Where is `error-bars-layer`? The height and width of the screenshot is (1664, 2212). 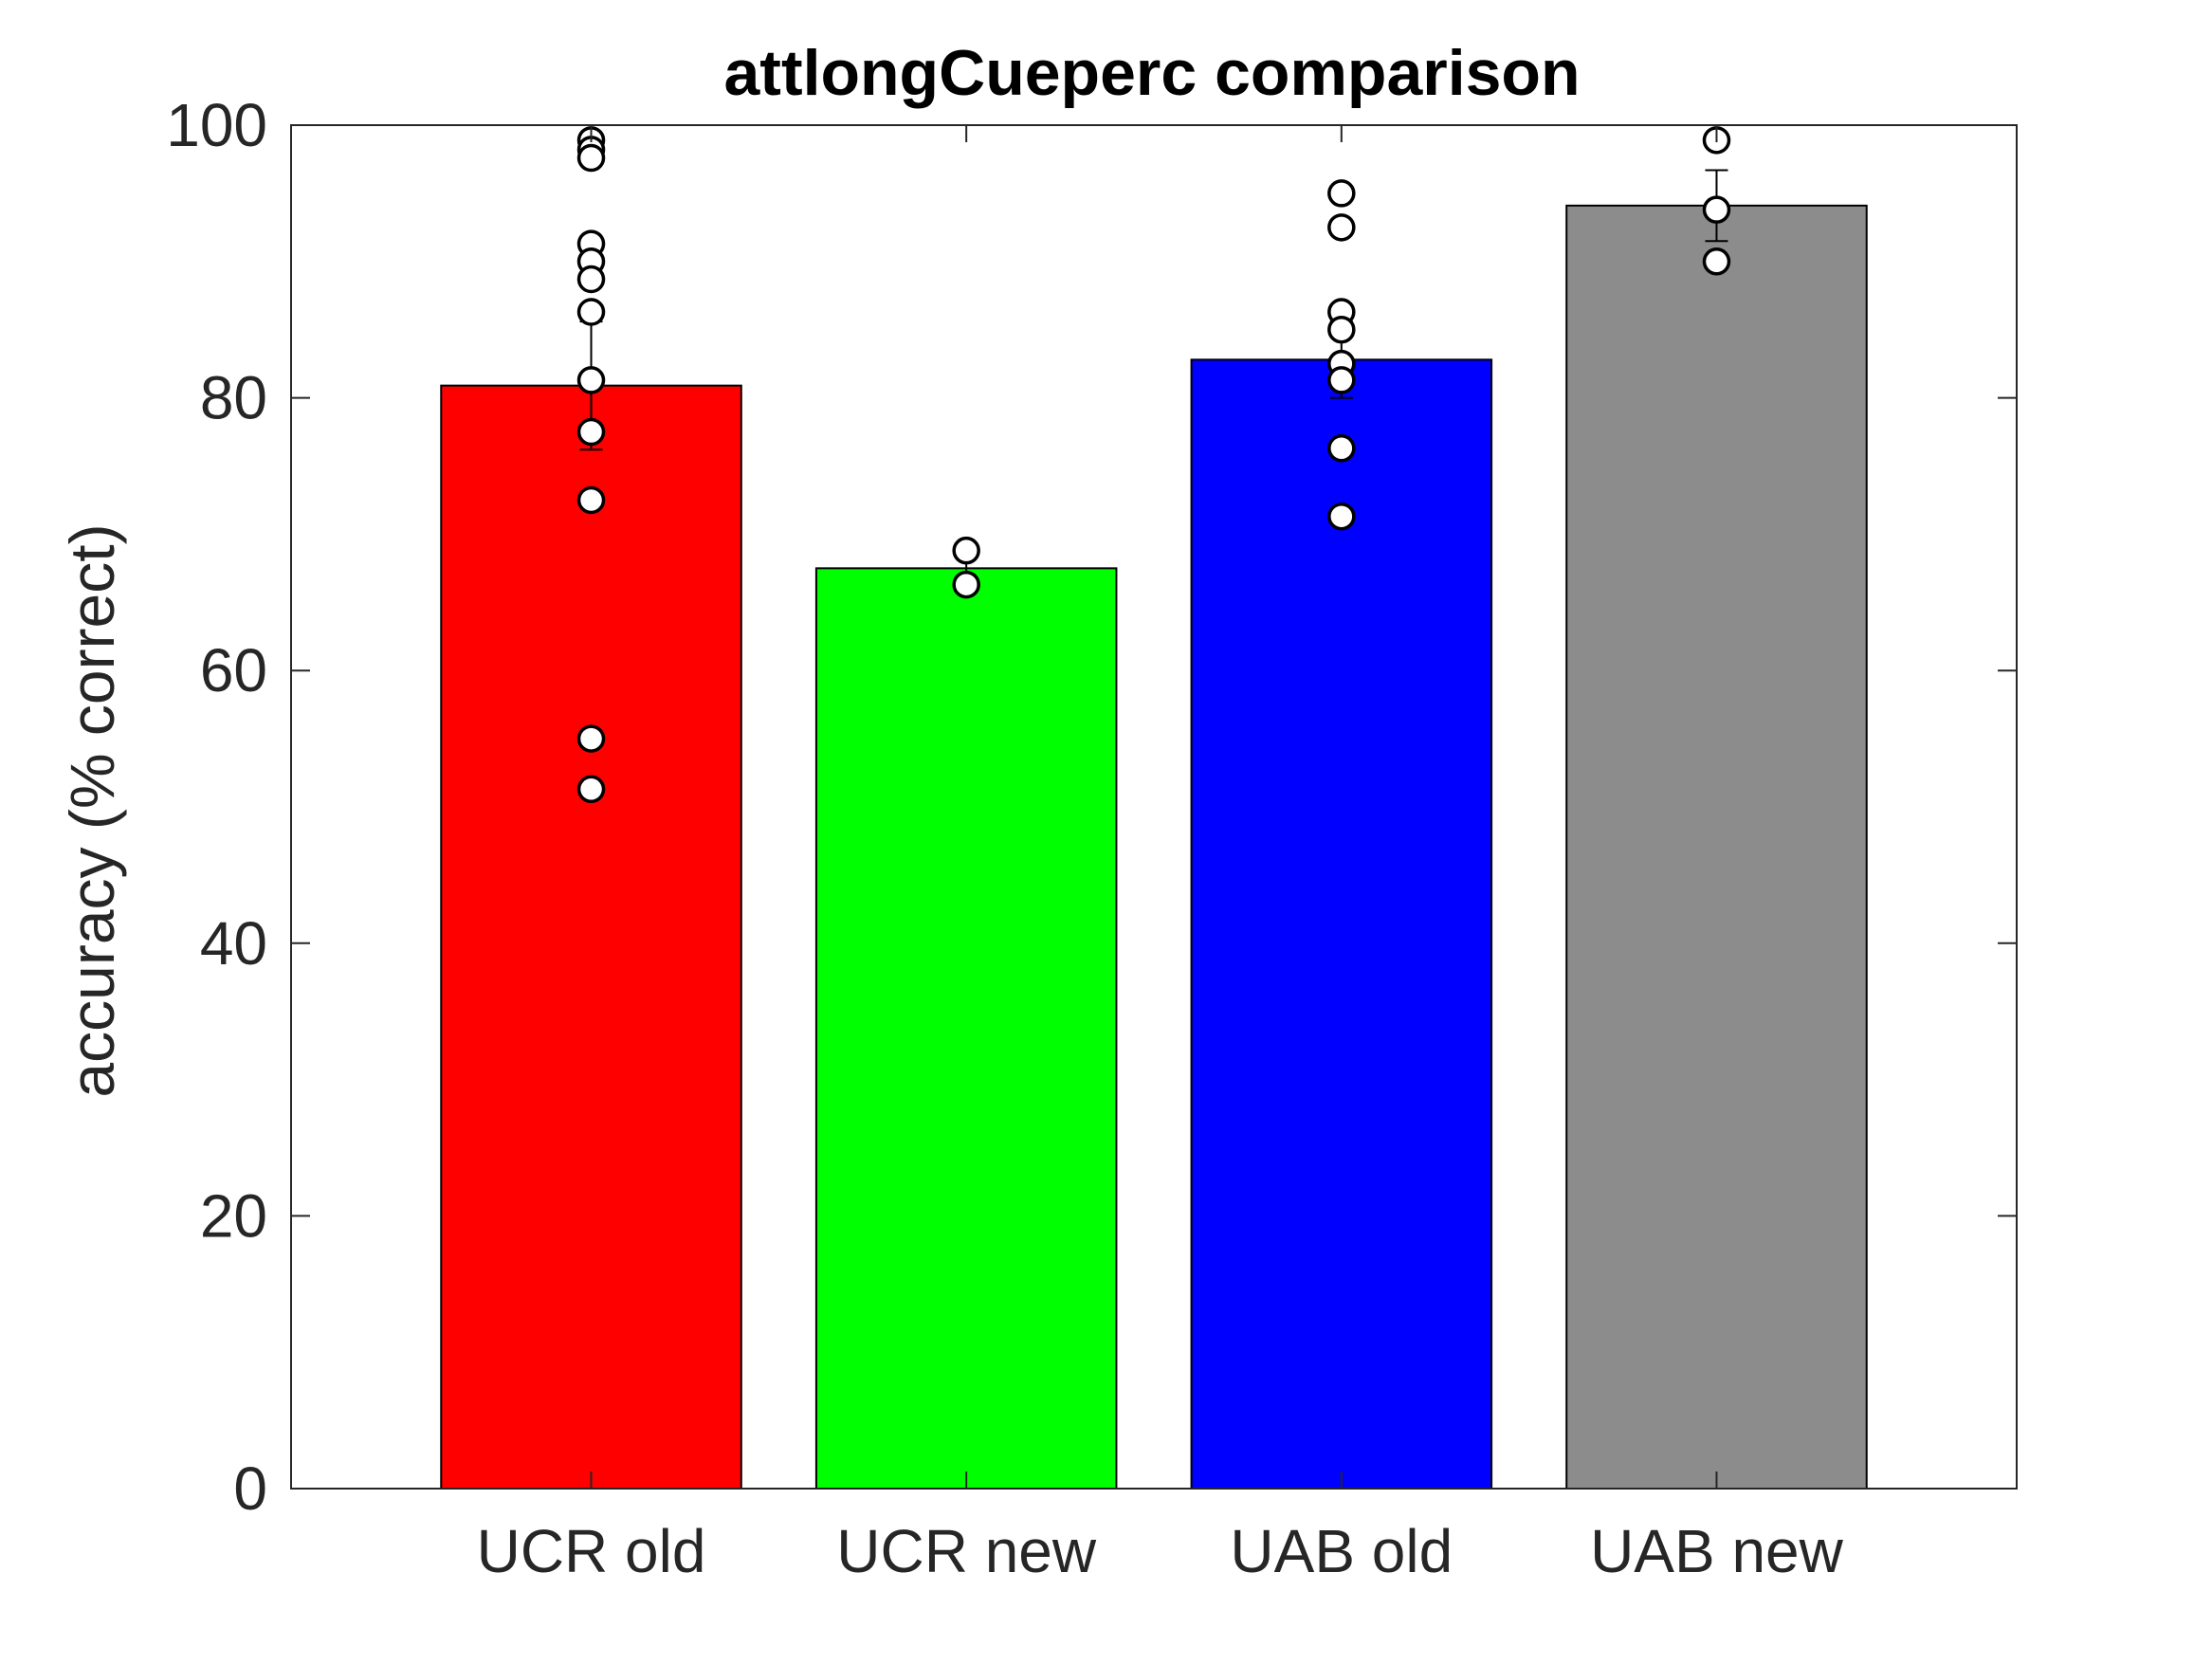
error-bars-layer is located at coordinates (1153, 377).